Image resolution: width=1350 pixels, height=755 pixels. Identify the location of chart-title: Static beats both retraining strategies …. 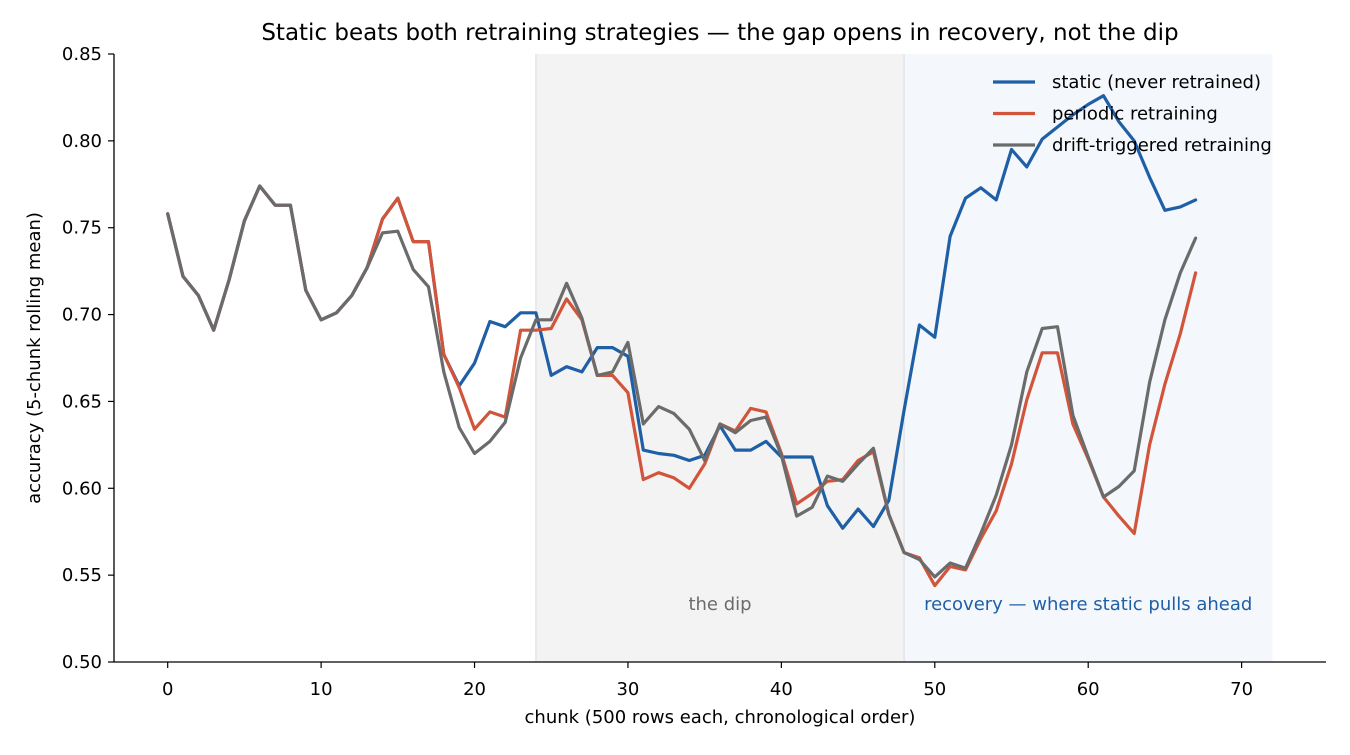
(719, 33).